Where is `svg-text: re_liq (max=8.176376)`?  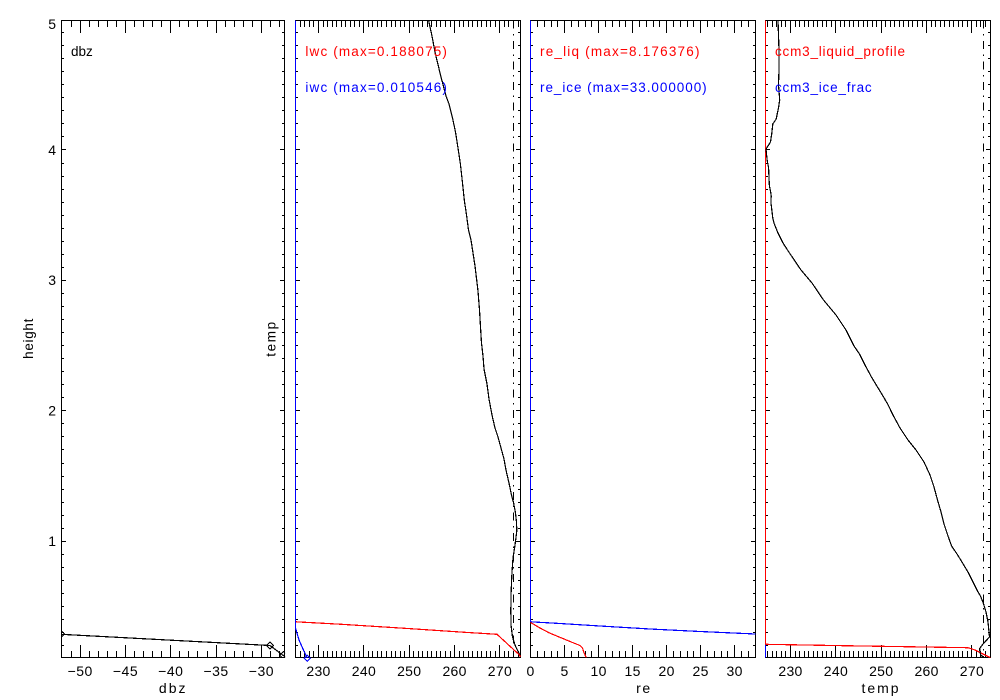
svg-text: re_liq (max=8.176376) is located at coordinates (620, 51).